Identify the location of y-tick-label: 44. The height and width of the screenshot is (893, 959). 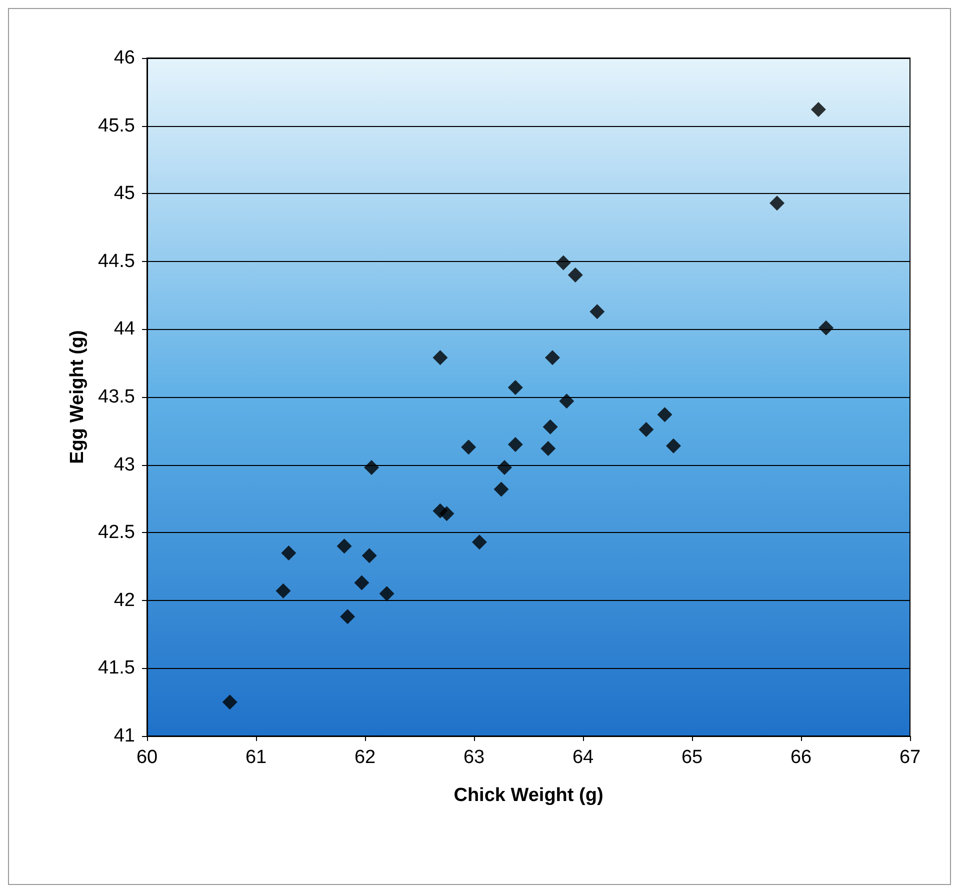
(125, 329).